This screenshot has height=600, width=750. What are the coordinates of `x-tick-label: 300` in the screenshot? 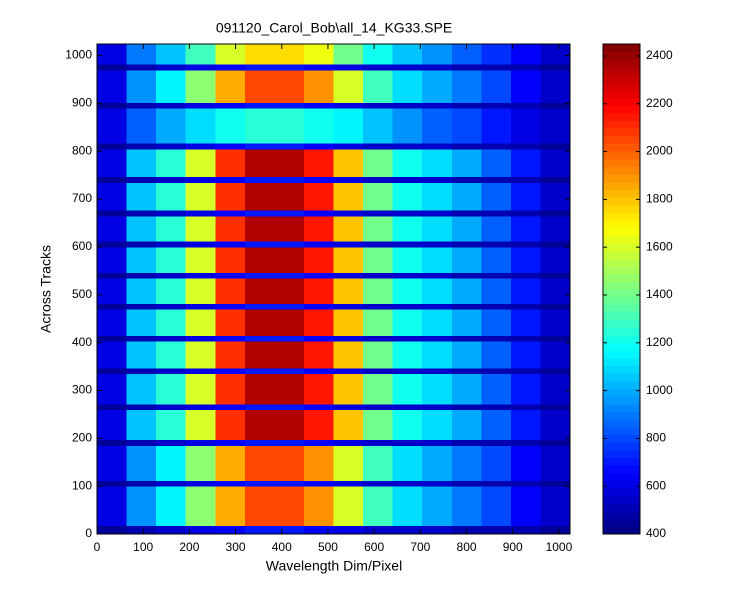 It's located at (236, 547).